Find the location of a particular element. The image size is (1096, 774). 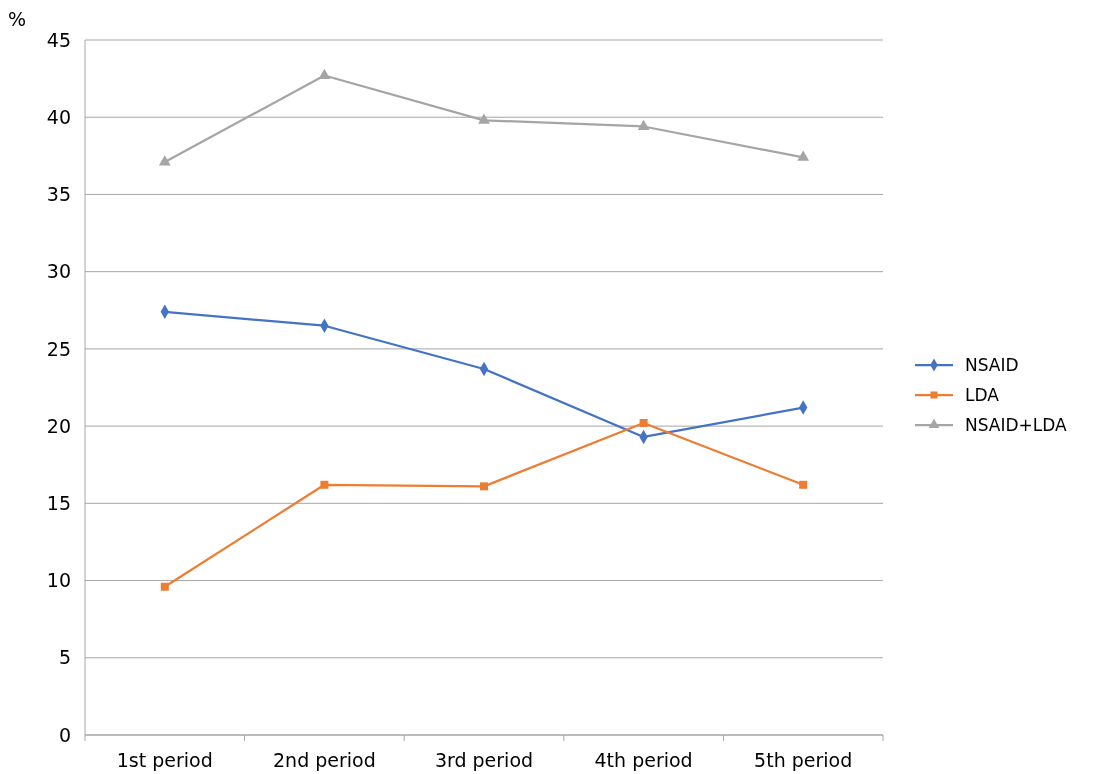

y-tick-label: 5 is located at coordinates (64, 657).